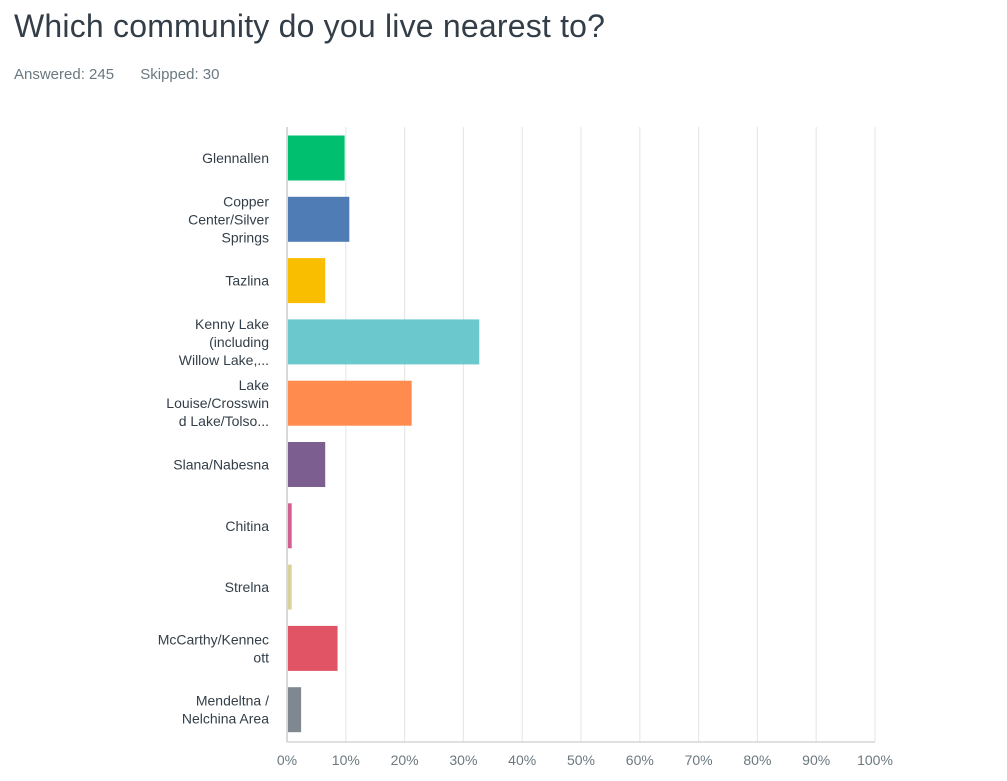  Describe the element at coordinates (287, 760) in the screenshot. I see `x-tick-label: 0%` at that location.